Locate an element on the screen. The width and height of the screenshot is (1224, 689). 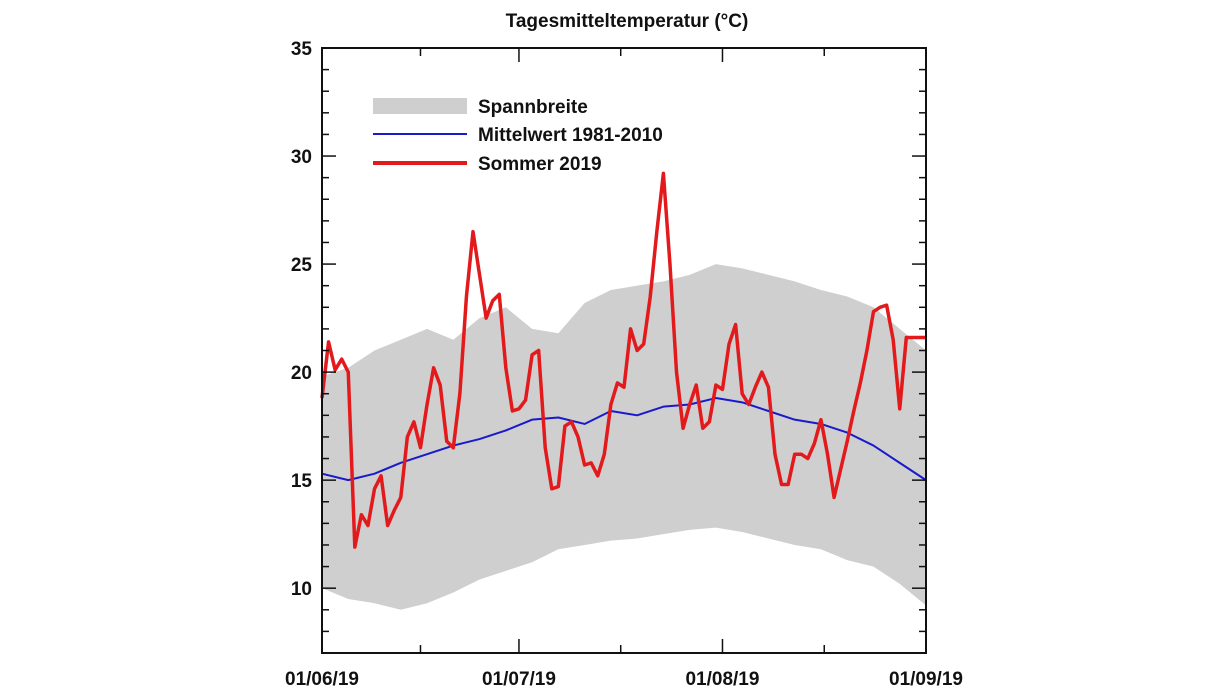
y-tick-label: 35 is located at coordinates (302, 49).